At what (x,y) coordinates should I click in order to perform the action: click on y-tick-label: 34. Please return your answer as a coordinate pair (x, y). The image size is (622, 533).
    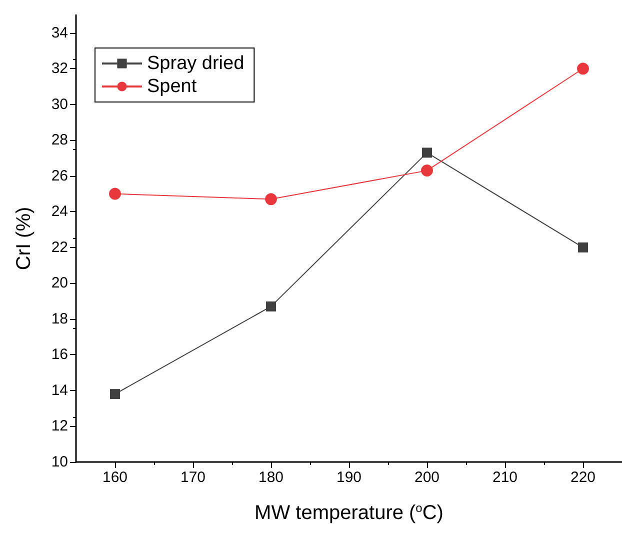
    Looking at the image, I should click on (59, 33).